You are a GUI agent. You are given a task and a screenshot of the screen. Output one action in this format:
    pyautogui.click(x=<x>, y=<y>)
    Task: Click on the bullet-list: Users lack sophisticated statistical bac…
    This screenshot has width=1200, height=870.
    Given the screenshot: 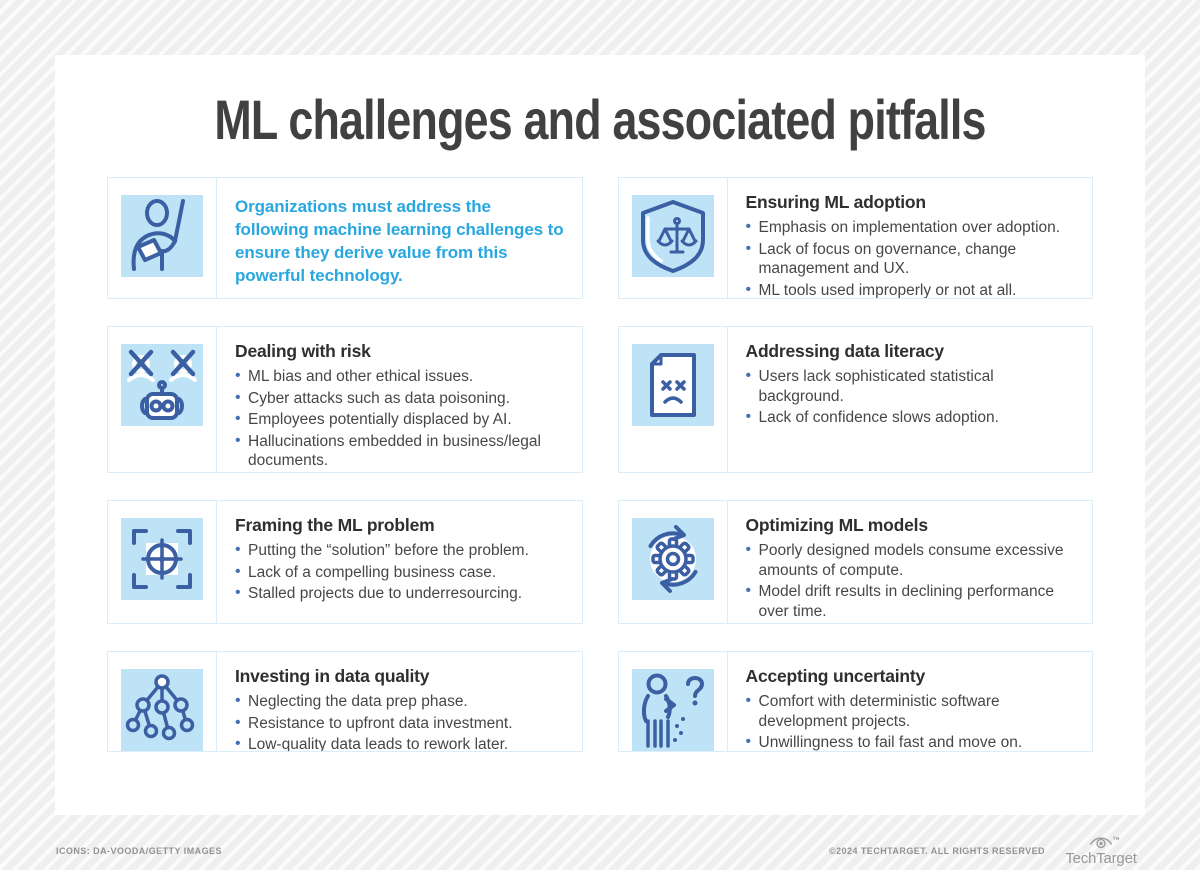 What is the action you would take?
    pyautogui.click(x=912, y=397)
    